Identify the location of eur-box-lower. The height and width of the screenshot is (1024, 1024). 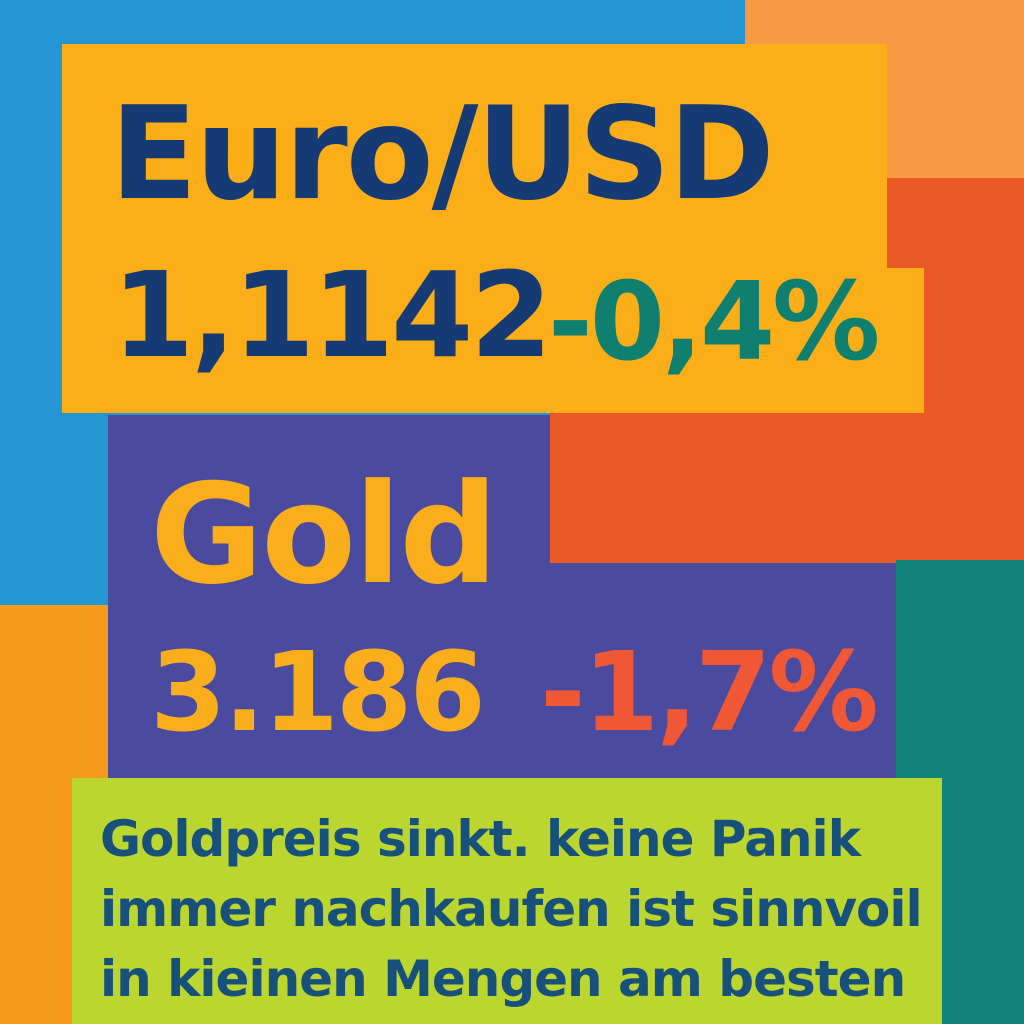
(493, 340).